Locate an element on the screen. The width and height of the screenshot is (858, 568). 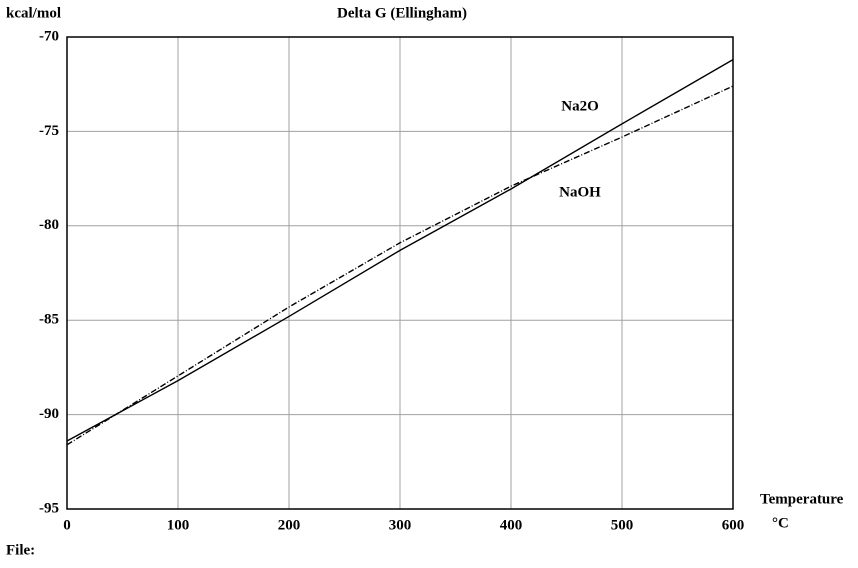
x-tick-label: 200 is located at coordinates (289, 525).